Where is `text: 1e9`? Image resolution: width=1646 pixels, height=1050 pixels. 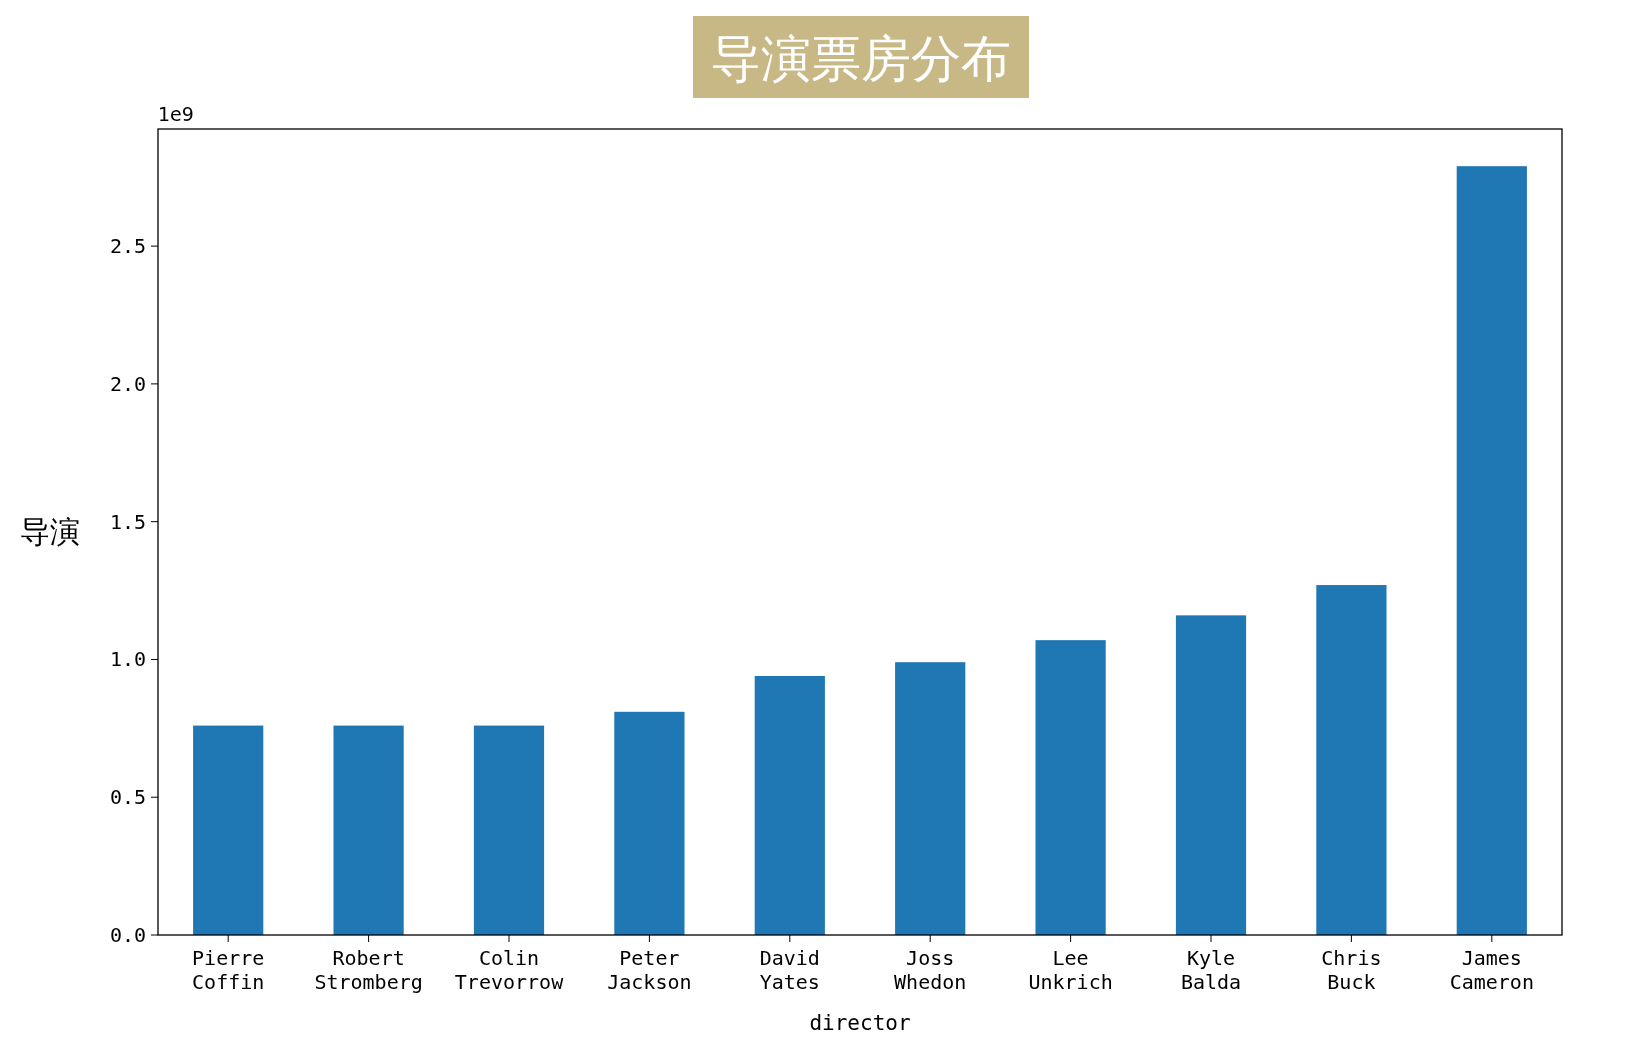
text: 1e9 is located at coordinates (176, 114).